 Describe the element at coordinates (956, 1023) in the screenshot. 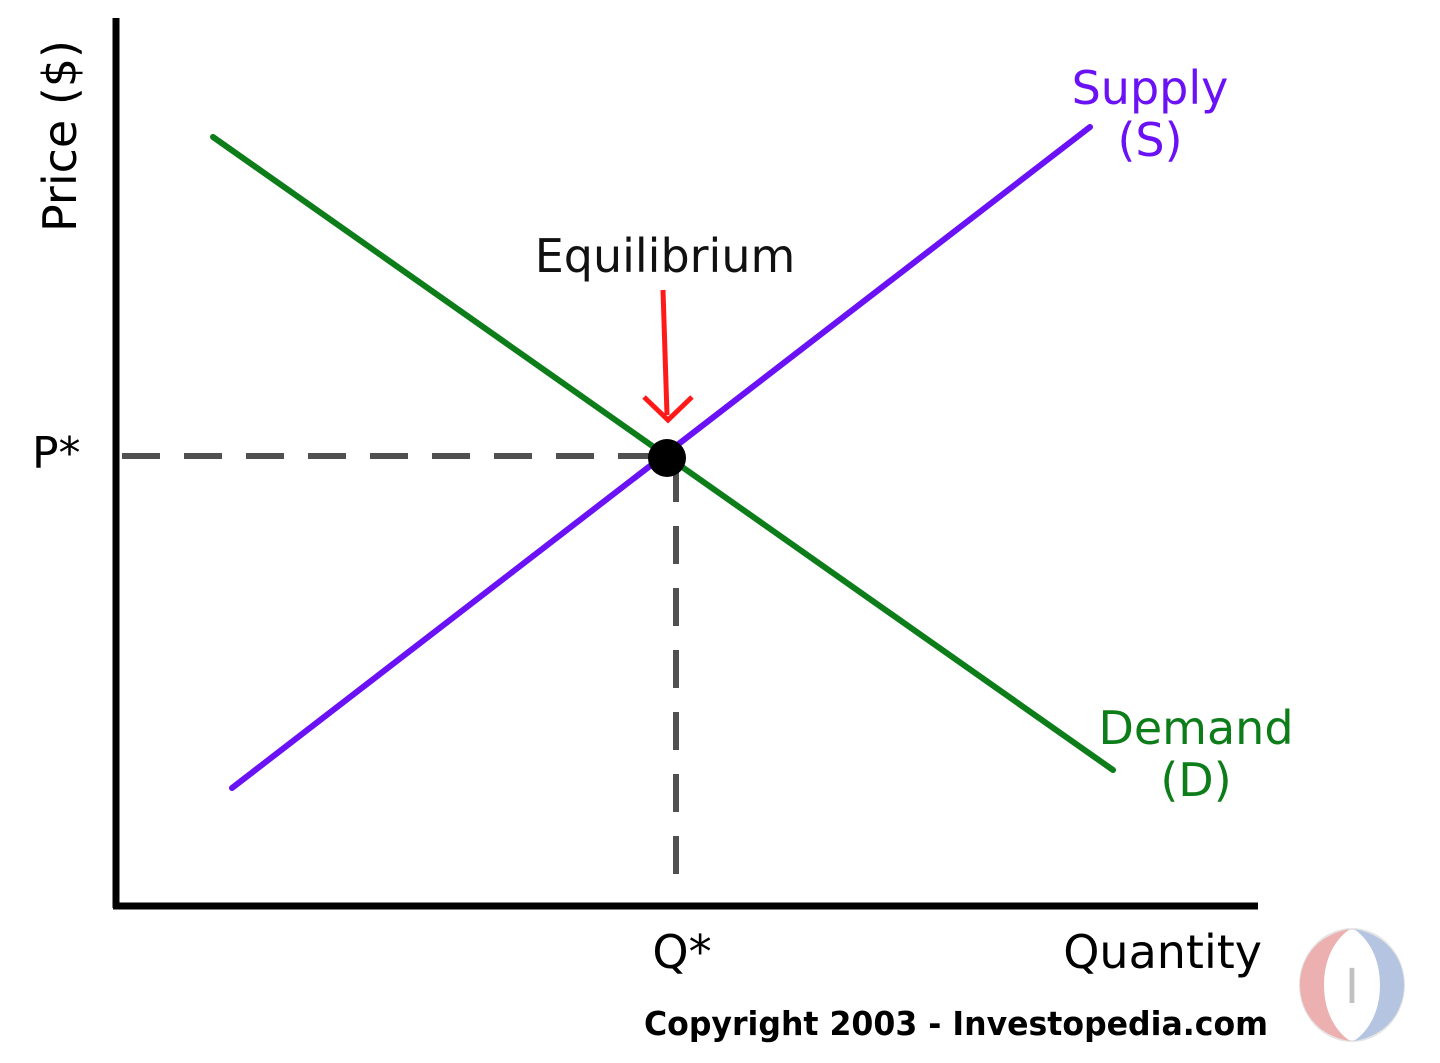

I see `copyright-text: Copyright 2003 - Investopedia.com` at that location.